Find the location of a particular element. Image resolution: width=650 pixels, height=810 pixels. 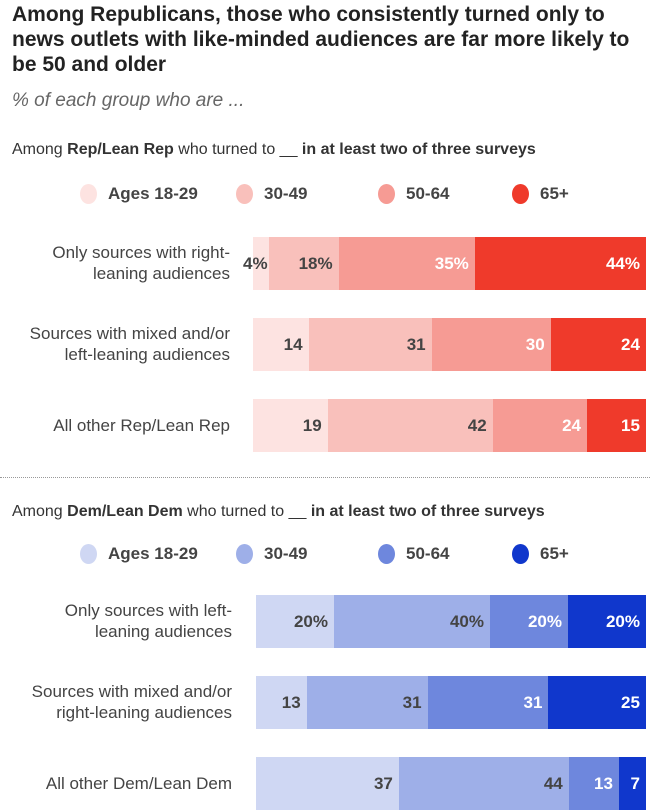

bar-segment: 18% is located at coordinates (303, 263).